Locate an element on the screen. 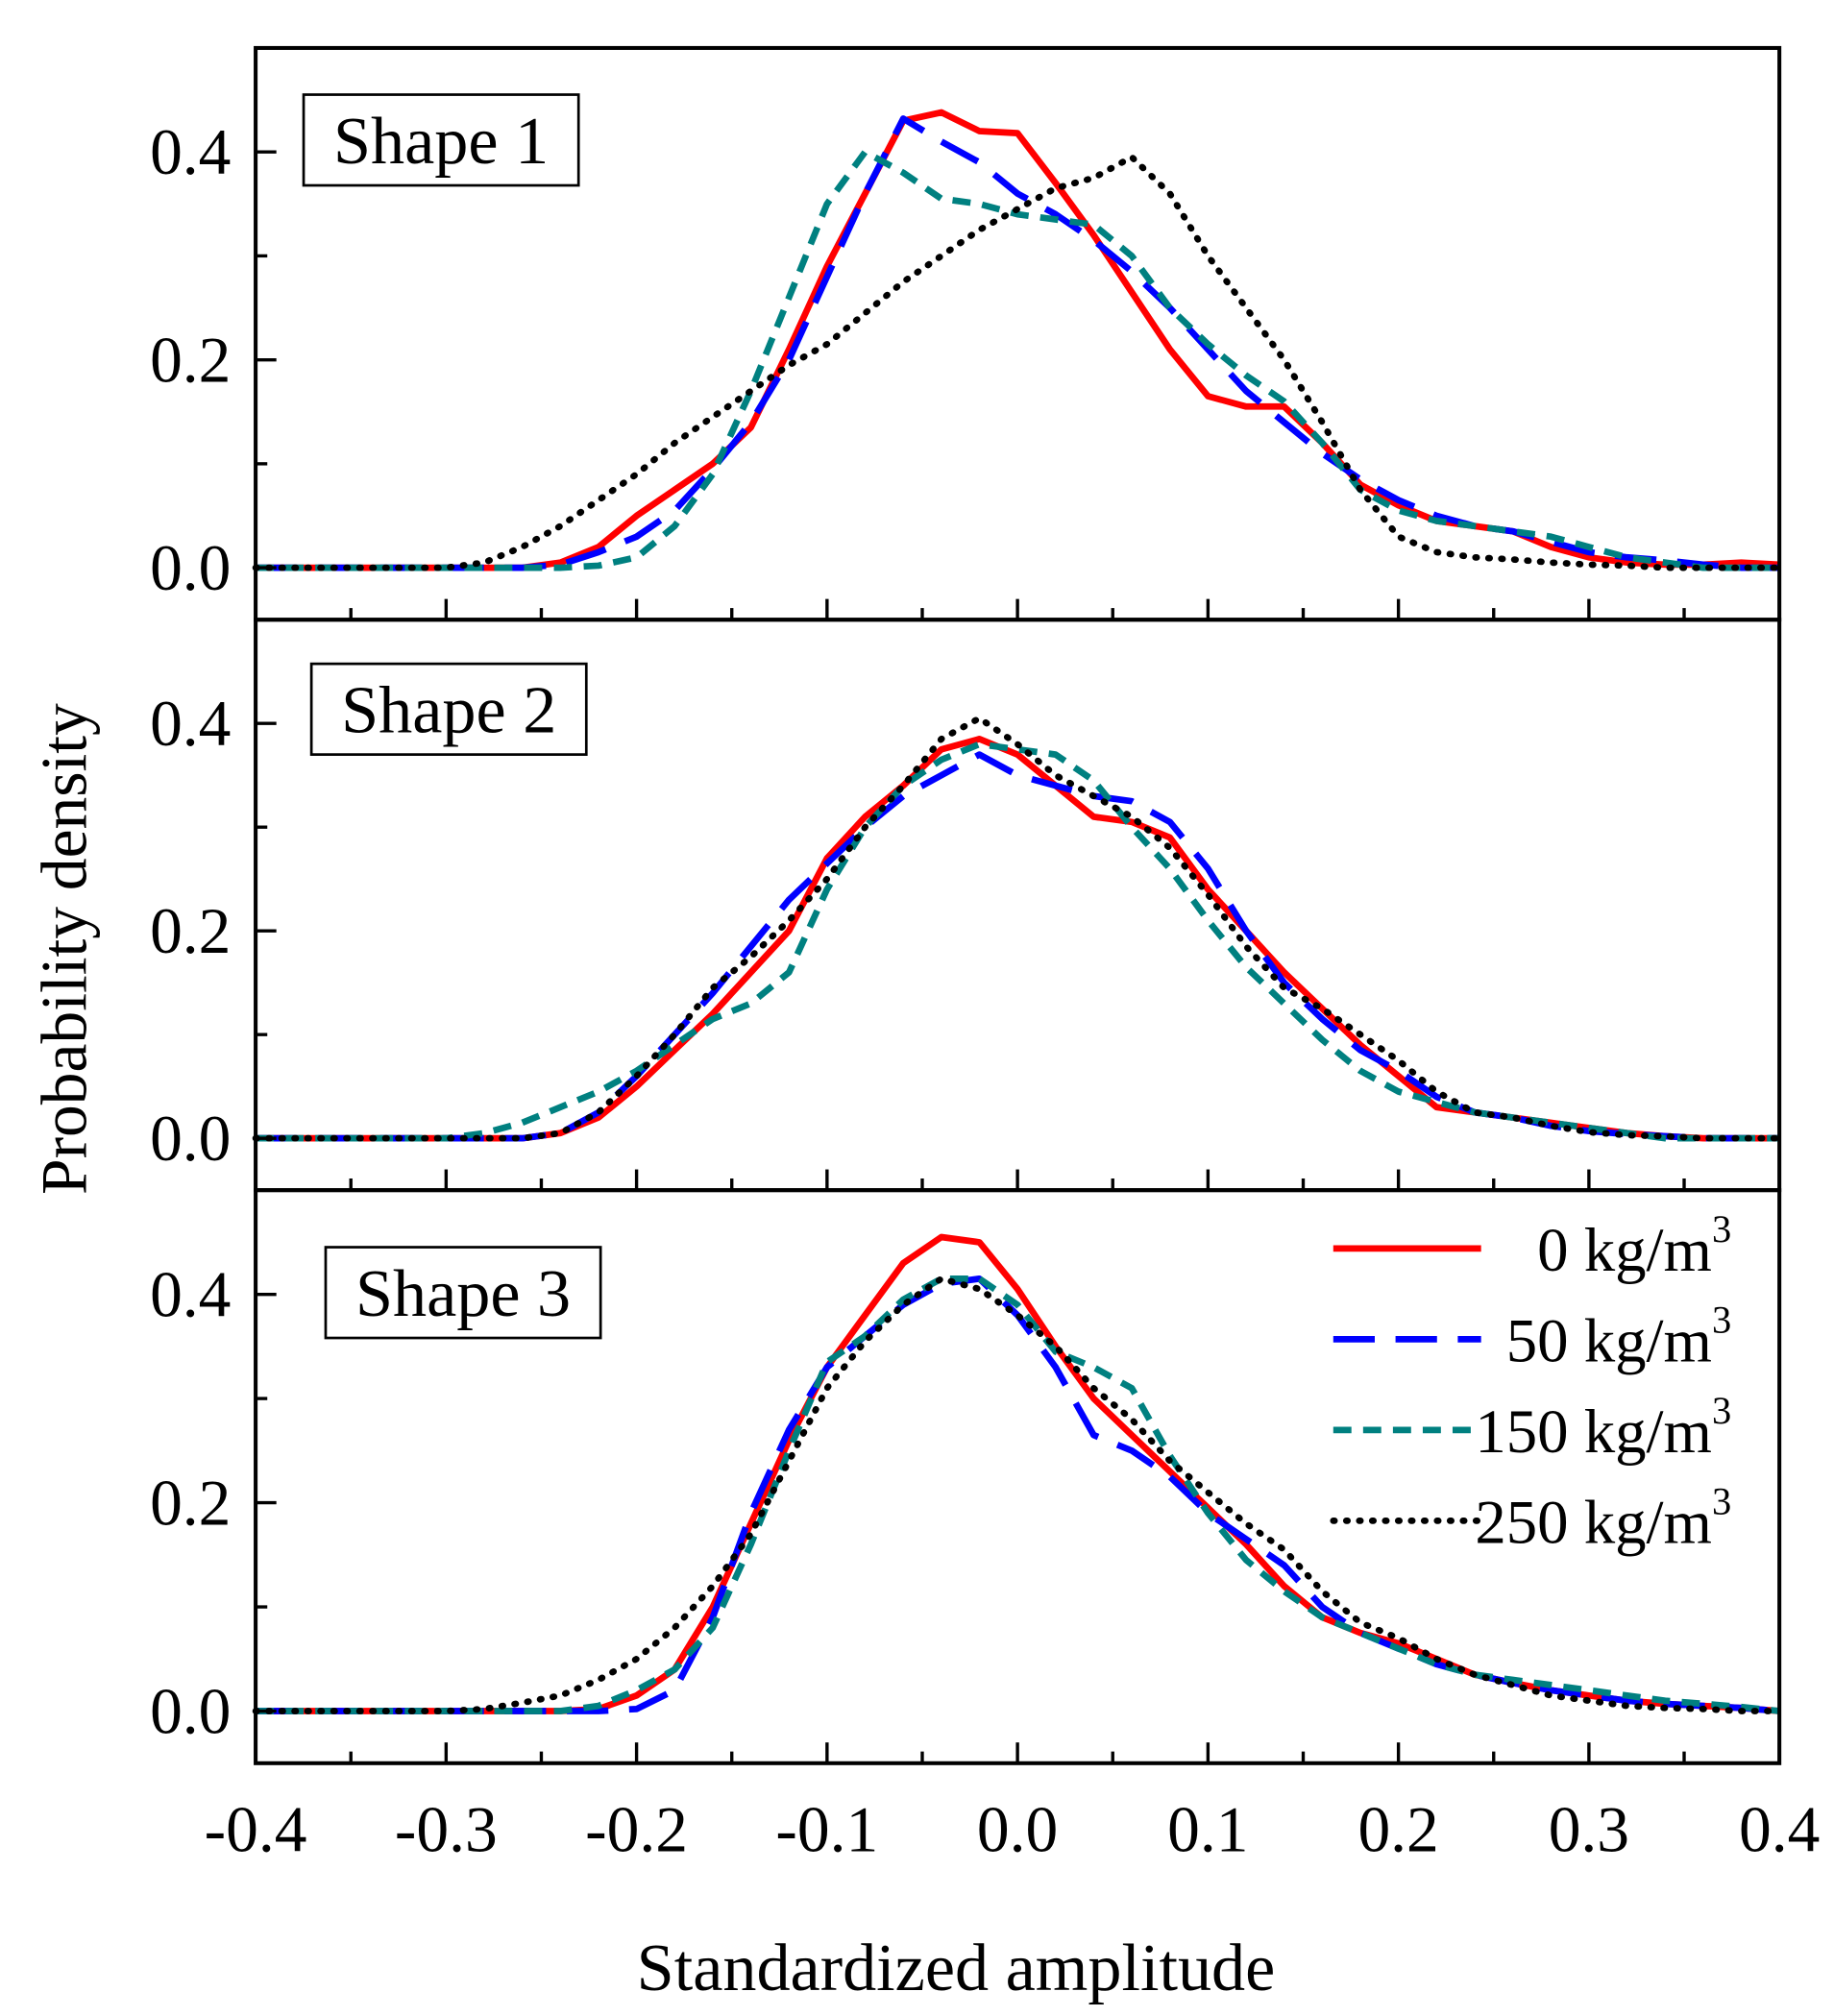  shape-label: Shape 3 is located at coordinates (463, 1293).